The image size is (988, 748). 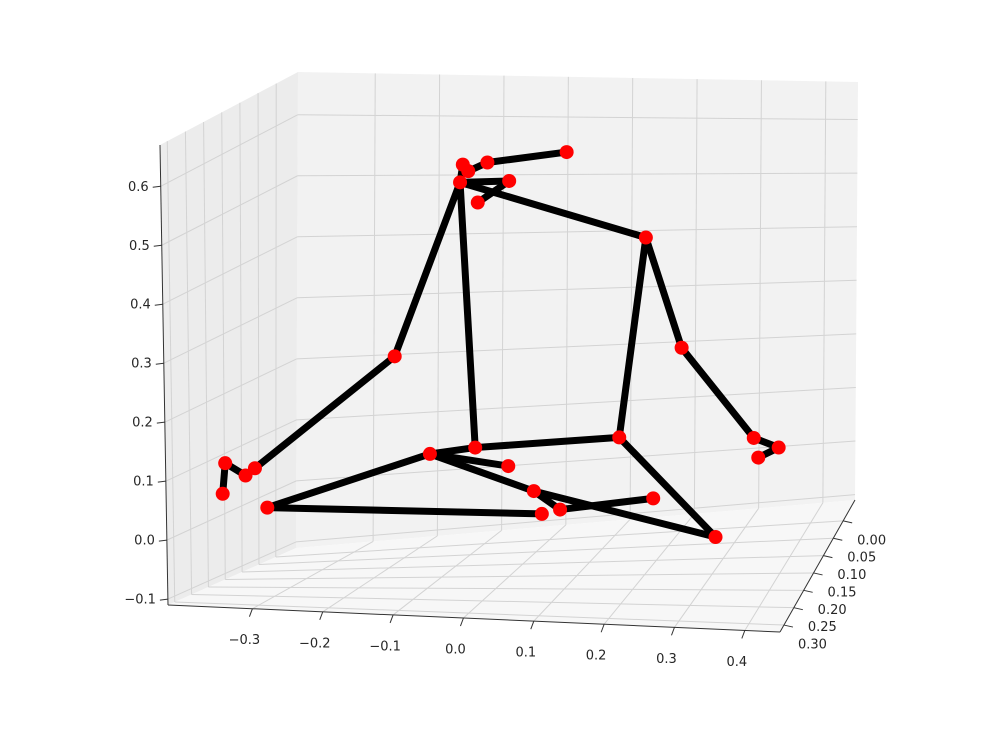 What do you see at coordinates (142, 423) in the screenshot?
I see `z-tick-label: 0.2` at bounding box center [142, 423].